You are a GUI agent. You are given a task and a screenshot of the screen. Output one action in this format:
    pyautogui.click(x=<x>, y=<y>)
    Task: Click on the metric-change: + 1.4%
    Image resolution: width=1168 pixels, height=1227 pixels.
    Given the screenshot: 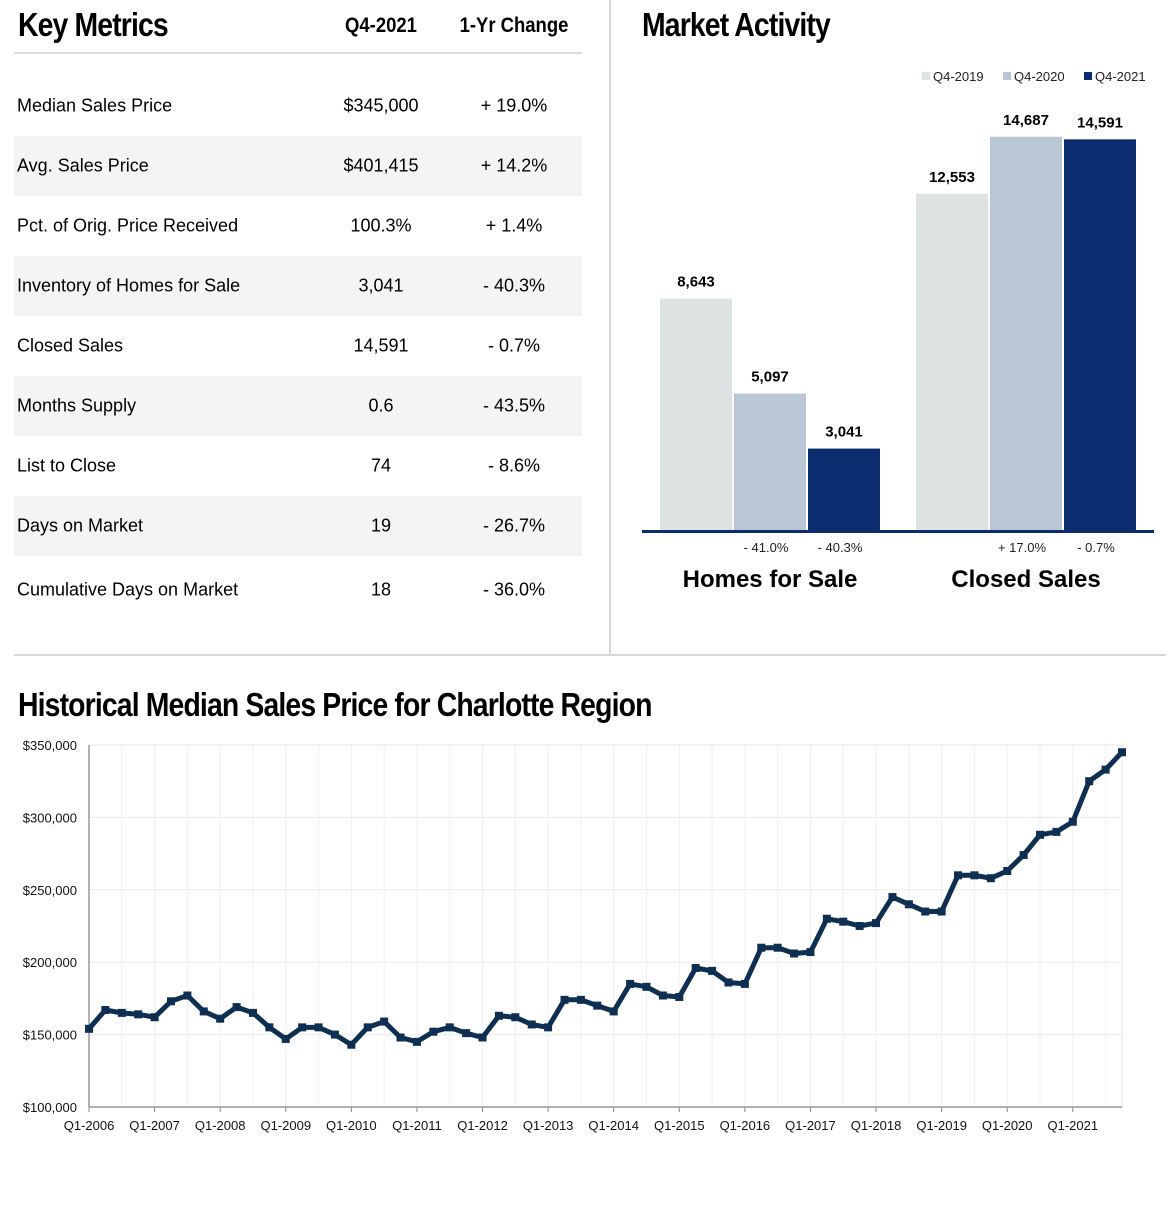 What is the action you would take?
    pyautogui.click(x=514, y=225)
    